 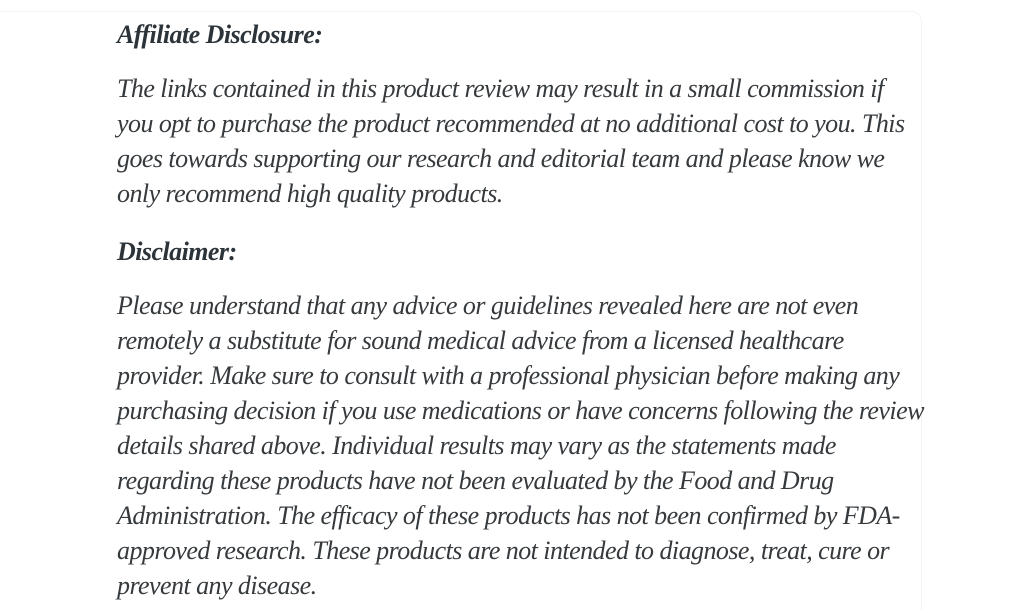 I want to click on disclaimer-heading: Disclaimer:, so click(x=177, y=251).